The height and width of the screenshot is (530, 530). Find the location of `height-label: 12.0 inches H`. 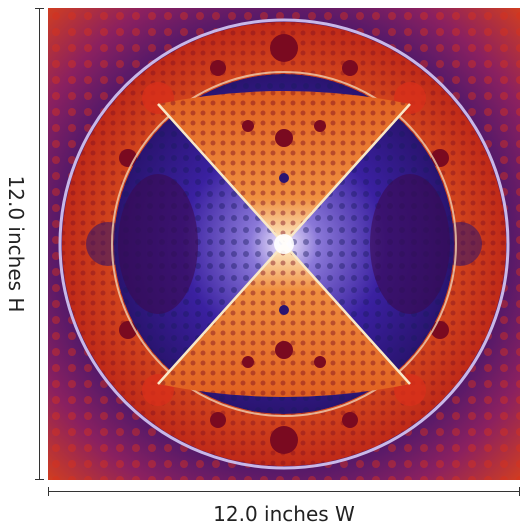

height-label: 12.0 inches H is located at coordinates (16, 244).